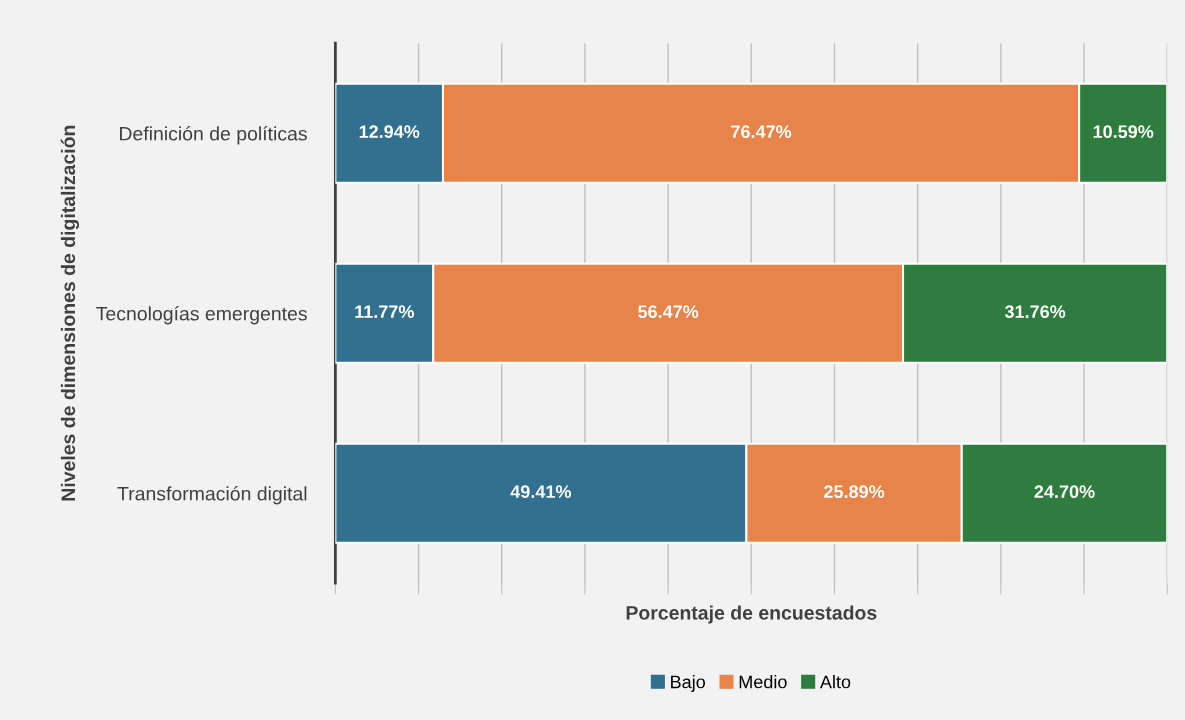 This screenshot has height=720, width=1185. Describe the element at coordinates (213, 135) in the screenshot. I see `y-tick-label: Definición de políticas` at that location.